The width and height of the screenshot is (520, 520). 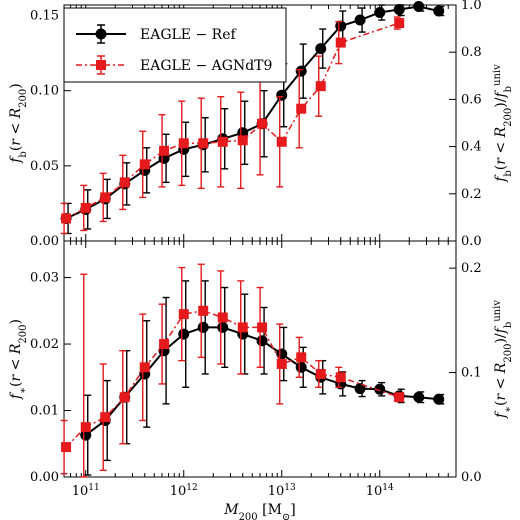 What do you see at coordinates (101, 34) in the screenshot?
I see `legend-ref-marker` at bounding box center [101, 34].